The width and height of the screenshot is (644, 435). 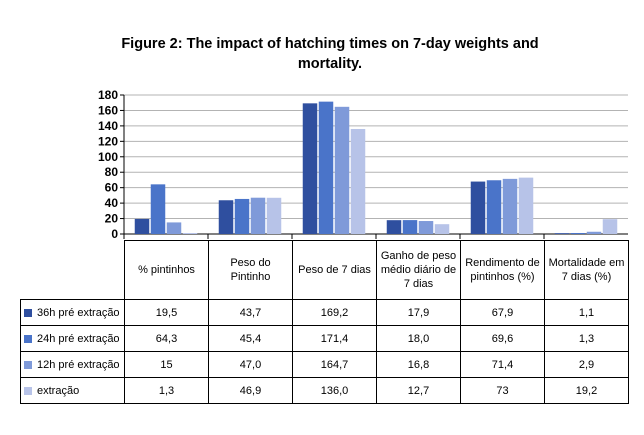 I want to click on table-cell: 136,0, so click(x=334, y=390).